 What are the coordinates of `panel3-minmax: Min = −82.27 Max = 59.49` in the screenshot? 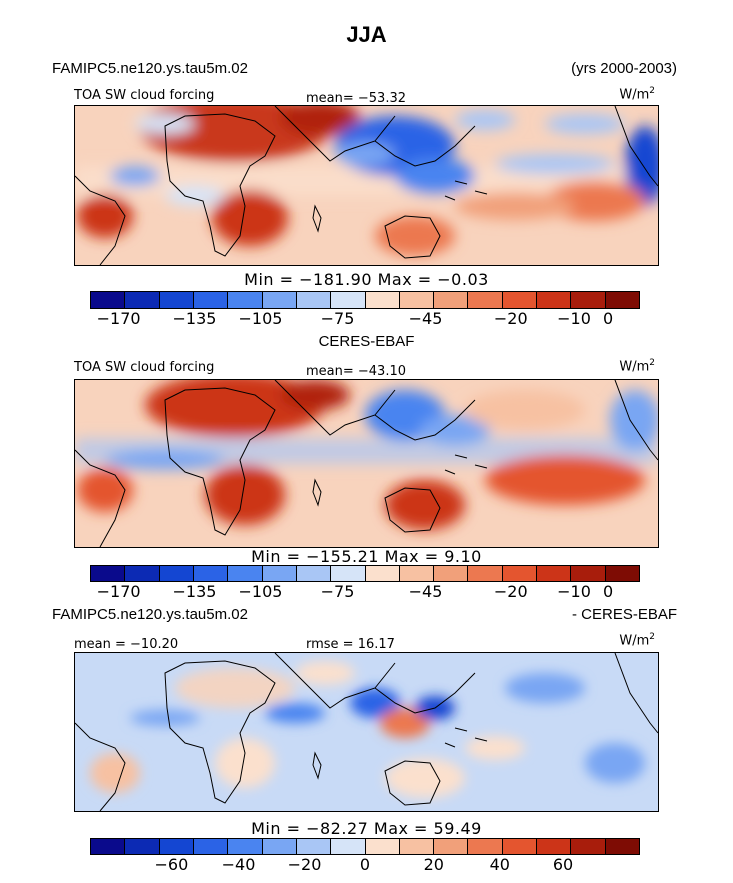 It's located at (366, 828).